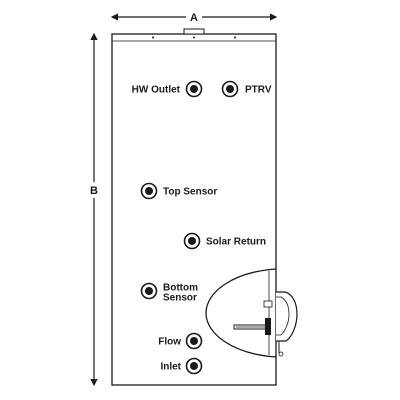 The width and height of the screenshot is (400, 400). Describe the element at coordinates (194, 341) in the screenshot. I see `flow-port` at that location.